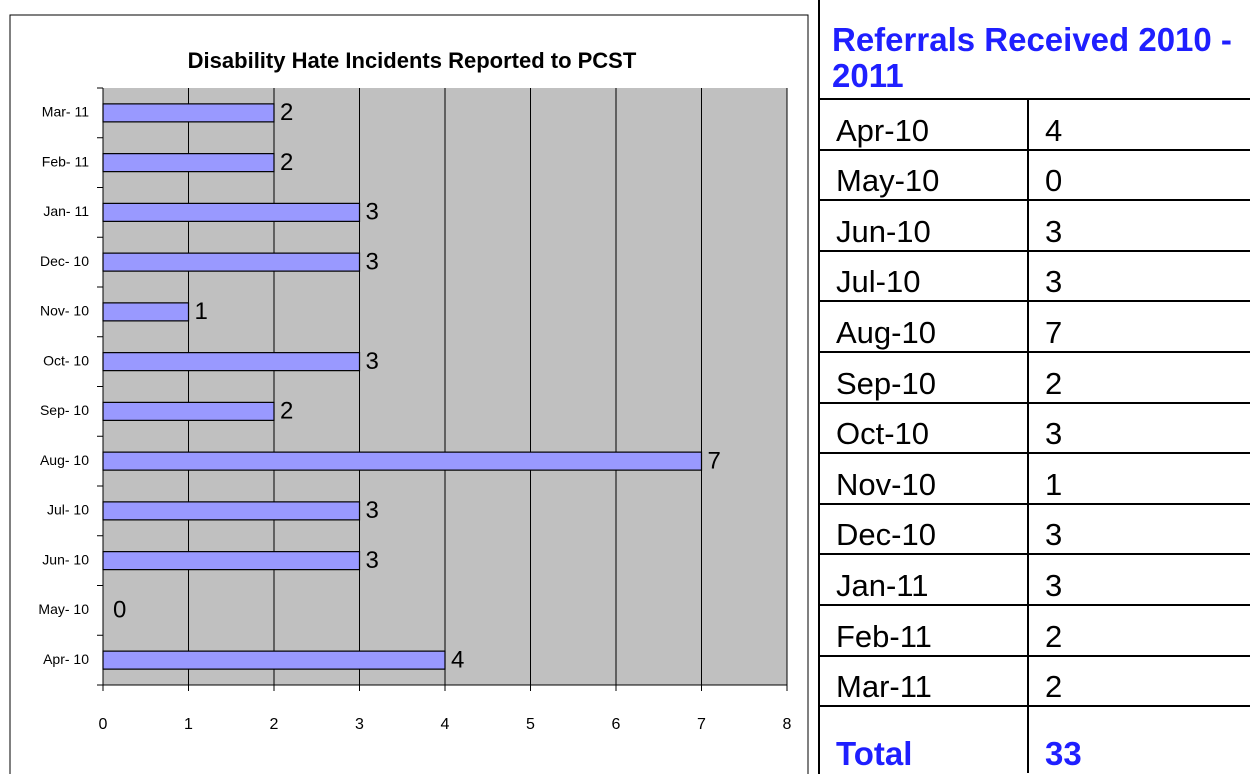 The image size is (1250, 774). What do you see at coordinates (1035, 580) in the screenshot?
I see `table-row: Jan-11 3` at bounding box center [1035, 580].